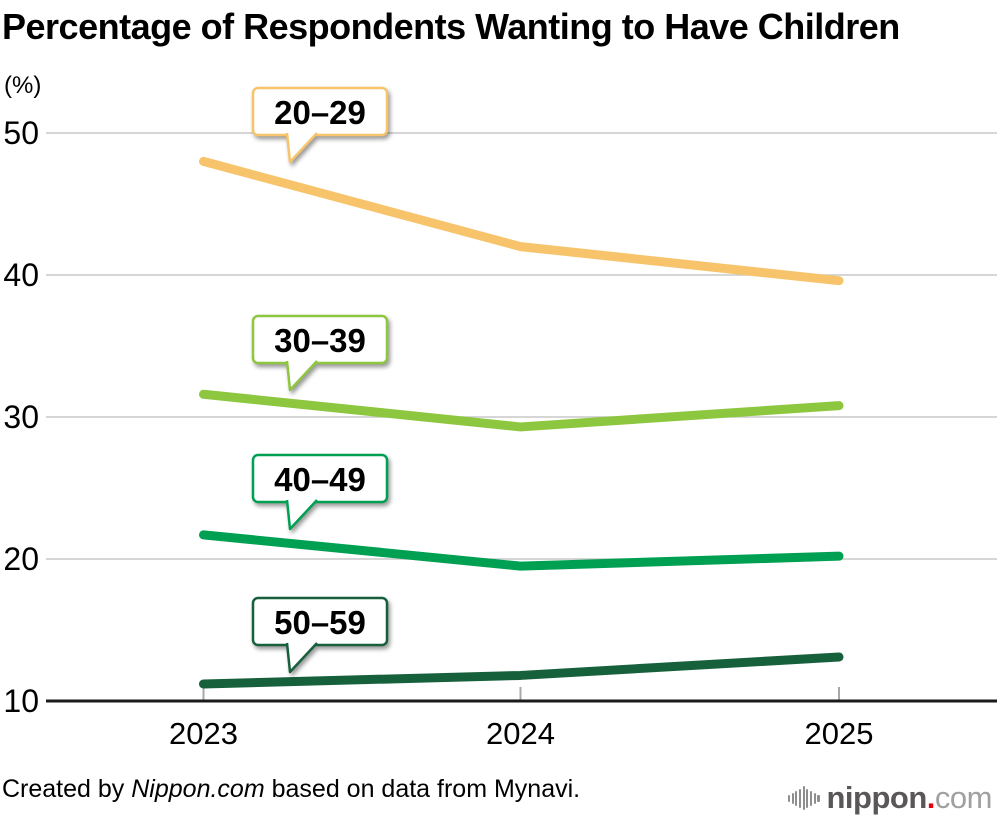 The height and width of the screenshot is (826, 1000). Describe the element at coordinates (839, 733) in the screenshot. I see `x-tick-label-2025: 2025` at that location.